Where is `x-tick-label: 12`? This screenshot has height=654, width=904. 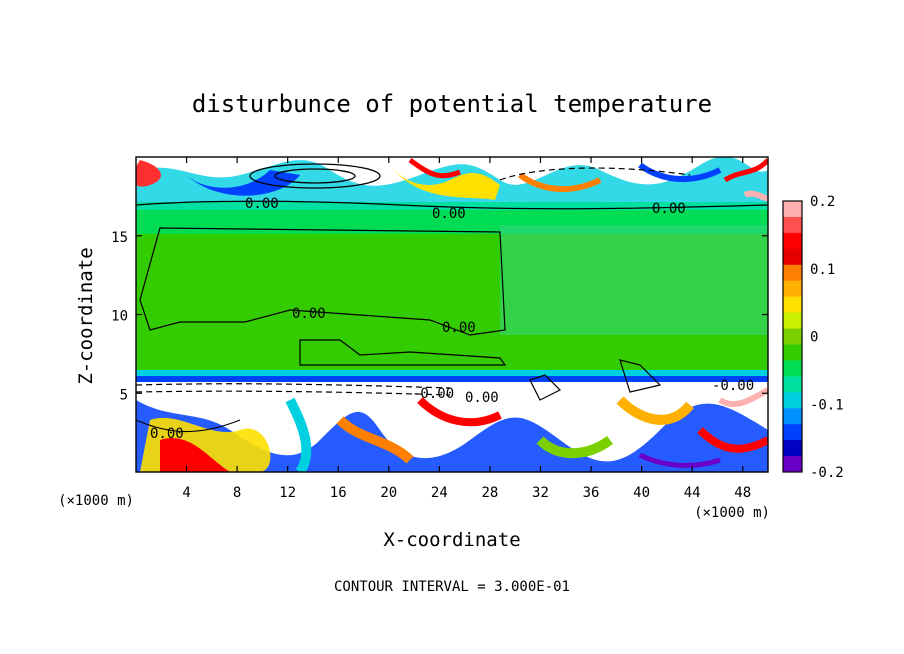 x-tick-label: 12 is located at coordinates (287, 493).